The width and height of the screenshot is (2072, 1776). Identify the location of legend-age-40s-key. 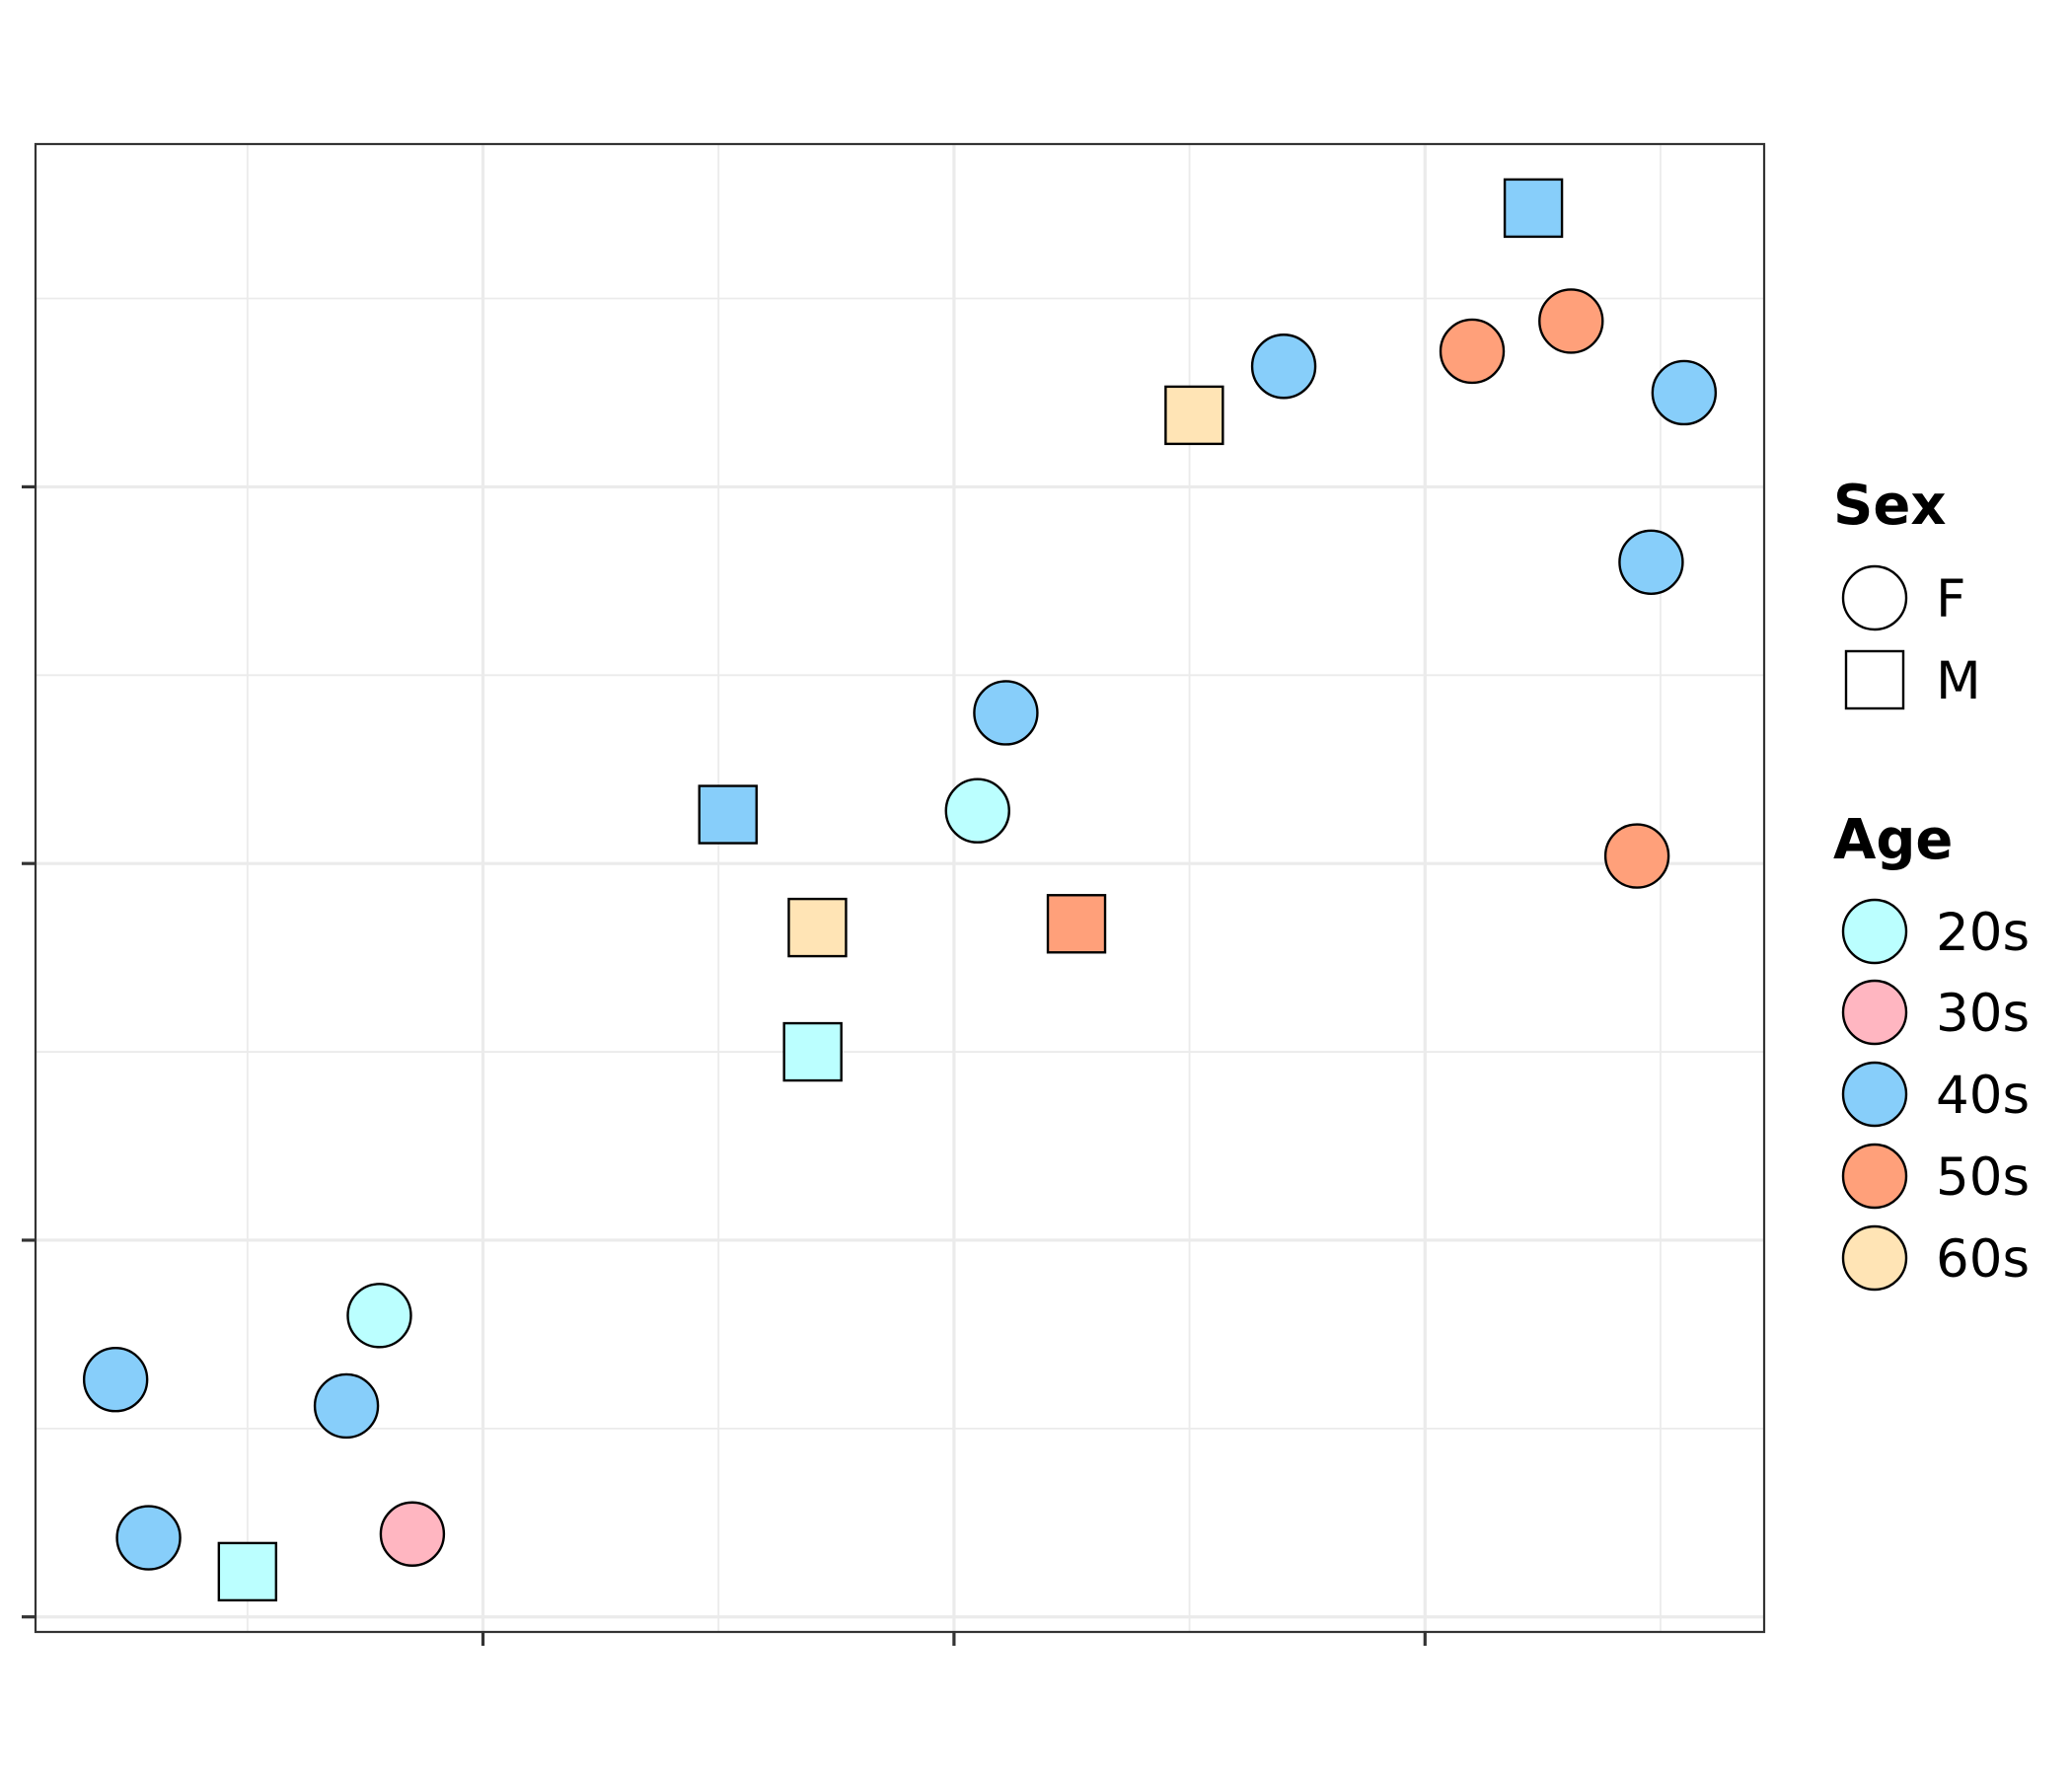
(1875, 1095).